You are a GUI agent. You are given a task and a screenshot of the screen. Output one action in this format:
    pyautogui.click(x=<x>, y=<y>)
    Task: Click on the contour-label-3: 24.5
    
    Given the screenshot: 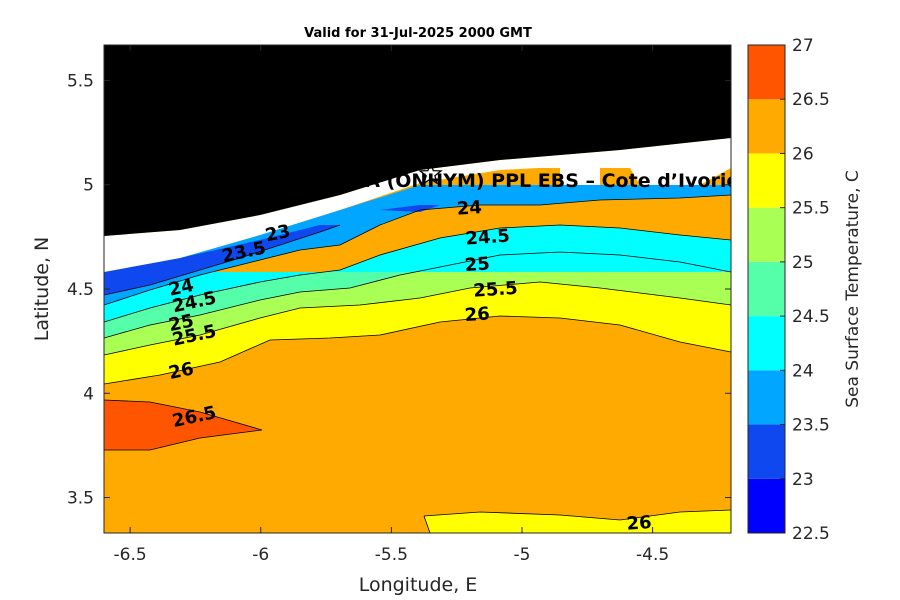 What is the action you would take?
    pyautogui.click(x=488, y=238)
    